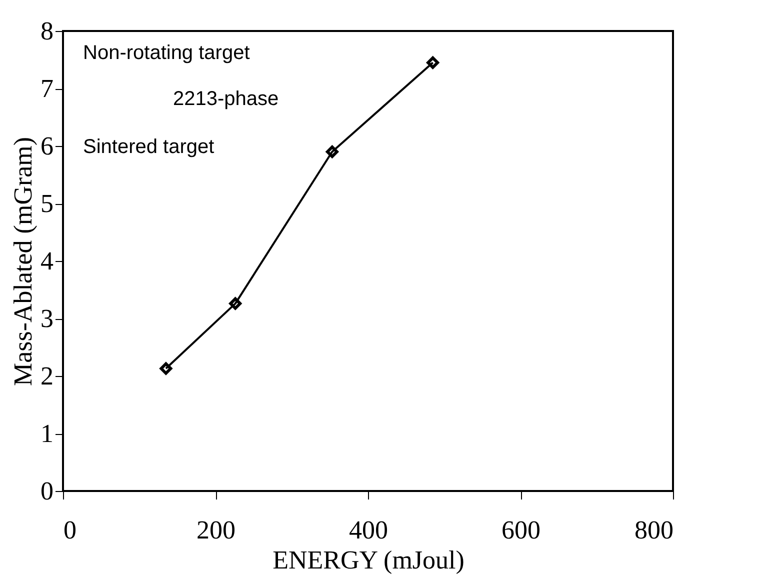  Describe the element at coordinates (47, 261) in the screenshot. I see `y-tick-label: 4` at that location.